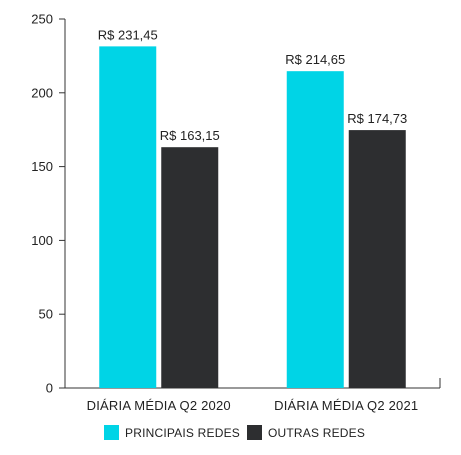 The height and width of the screenshot is (455, 461). What do you see at coordinates (46, 314) in the screenshot?
I see `y-tick-label: 50` at bounding box center [46, 314].